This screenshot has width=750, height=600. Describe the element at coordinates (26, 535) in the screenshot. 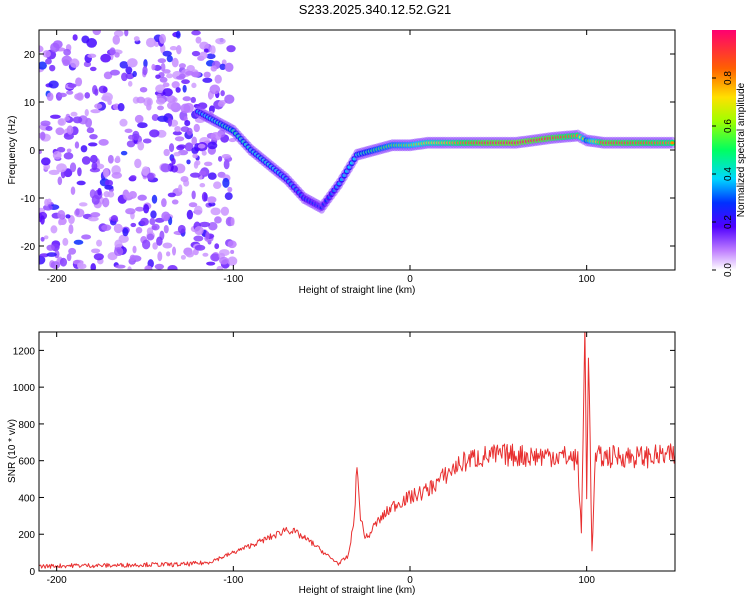

I see `snr-y-tick-label: 200` at that location.